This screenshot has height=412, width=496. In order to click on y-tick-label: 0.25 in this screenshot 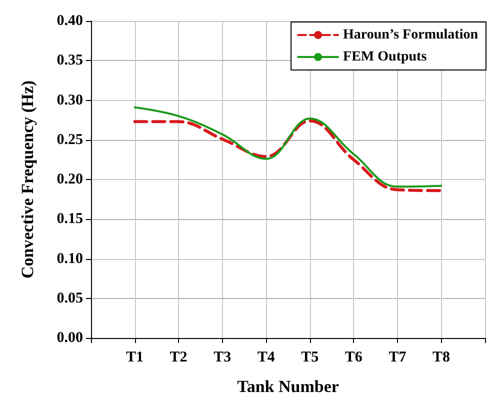, I will do `click(69, 140)`.